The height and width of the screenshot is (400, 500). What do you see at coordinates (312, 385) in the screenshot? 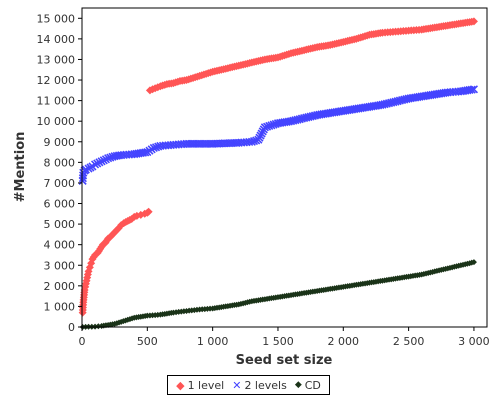
I see `legend-label: CD` at bounding box center [312, 385].